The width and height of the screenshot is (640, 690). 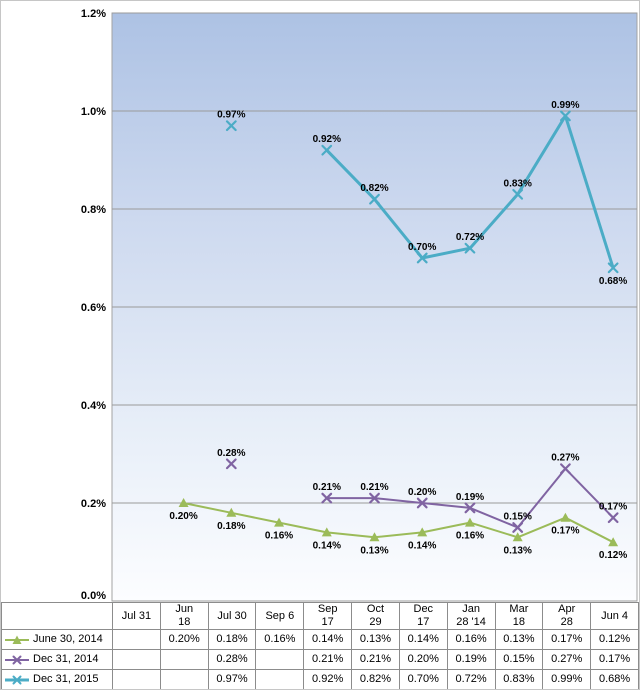 What do you see at coordinates (232, 639) in the screenshot?
I see `value-cell: 0.18%` at bounding box center [232, 639].